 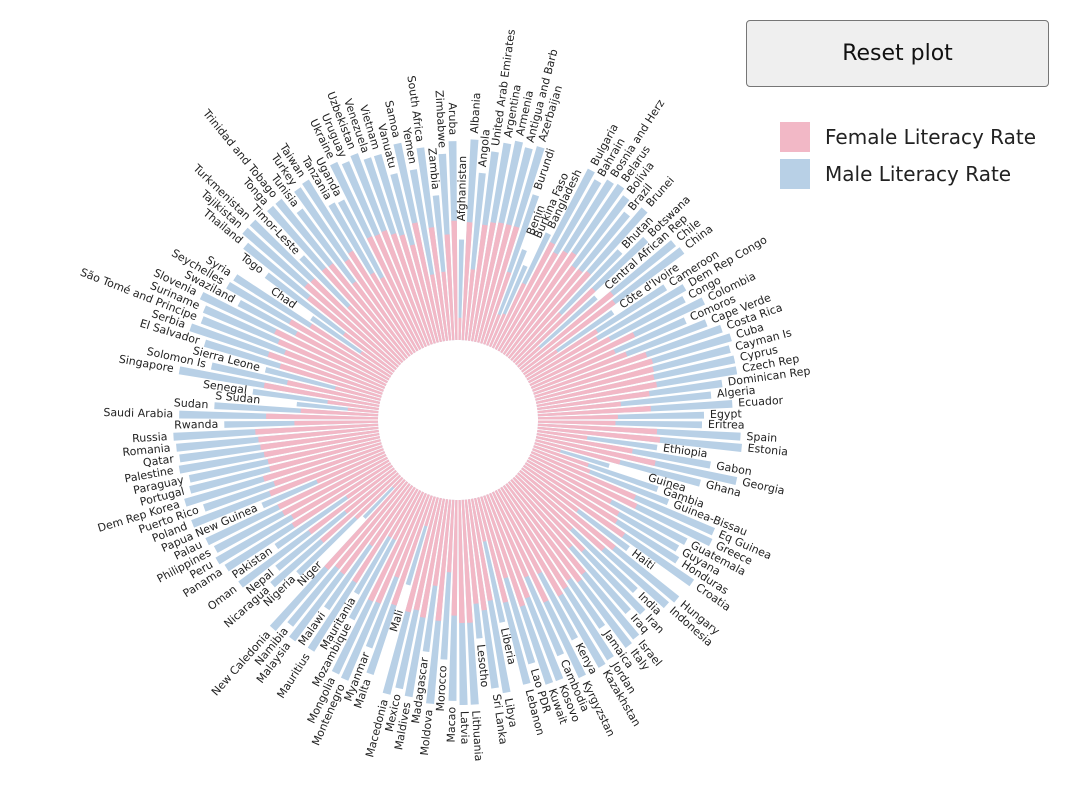 I want to click on female-bar-antigua-and-barb, so click(x=494, y=283).